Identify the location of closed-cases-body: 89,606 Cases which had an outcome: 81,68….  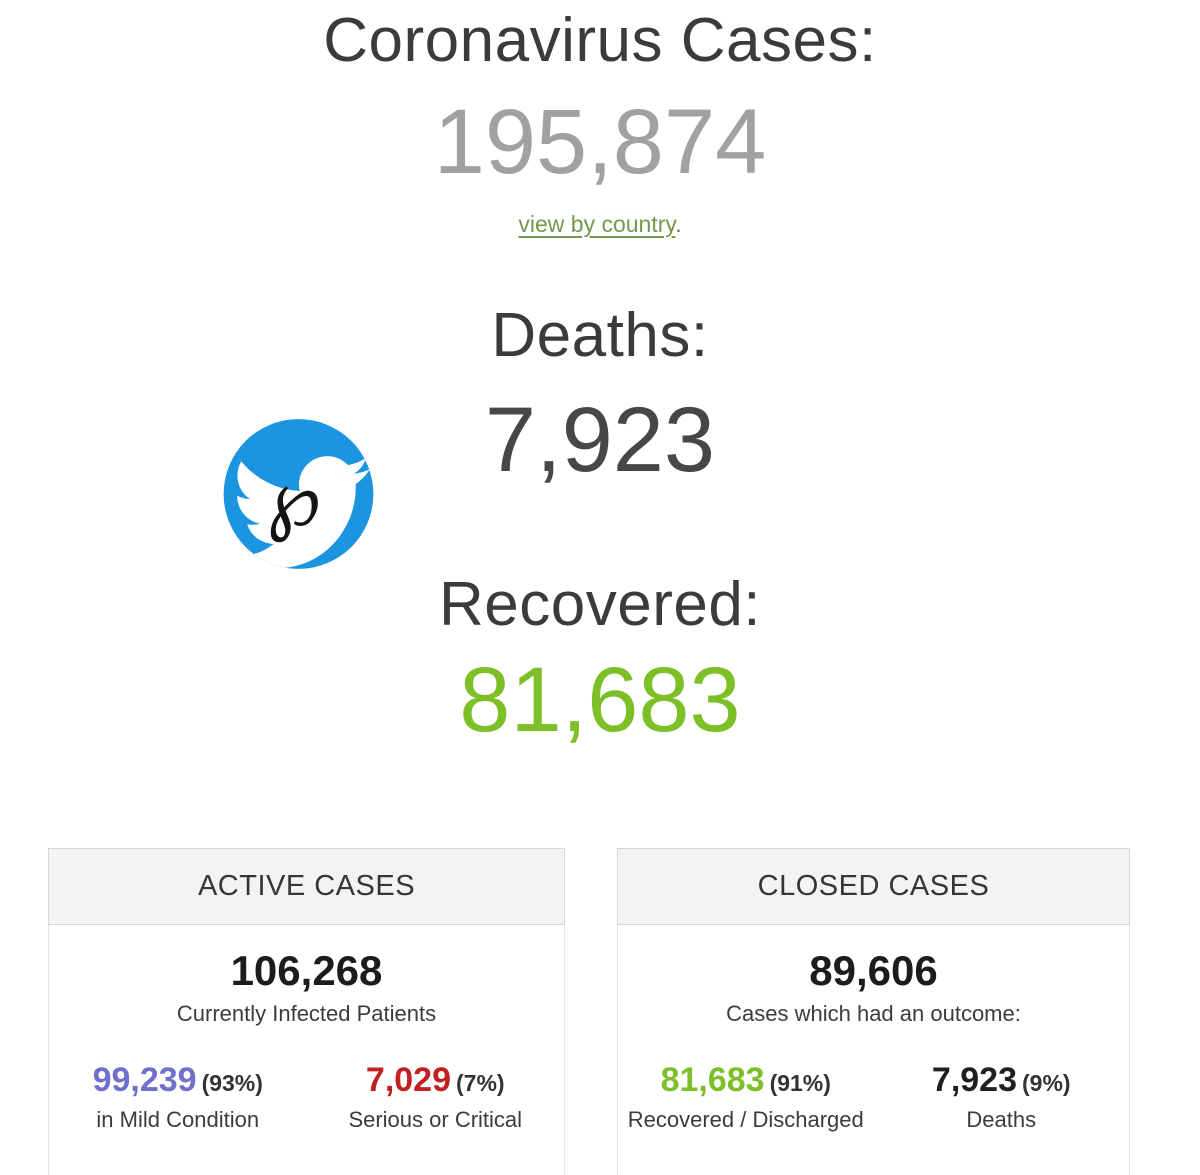
(873, 1050).